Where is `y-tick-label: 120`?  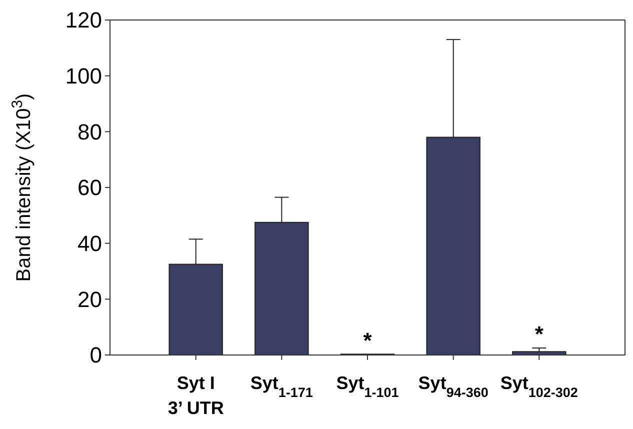 y-tick-label: 120 is located at coordinates (83, 20).